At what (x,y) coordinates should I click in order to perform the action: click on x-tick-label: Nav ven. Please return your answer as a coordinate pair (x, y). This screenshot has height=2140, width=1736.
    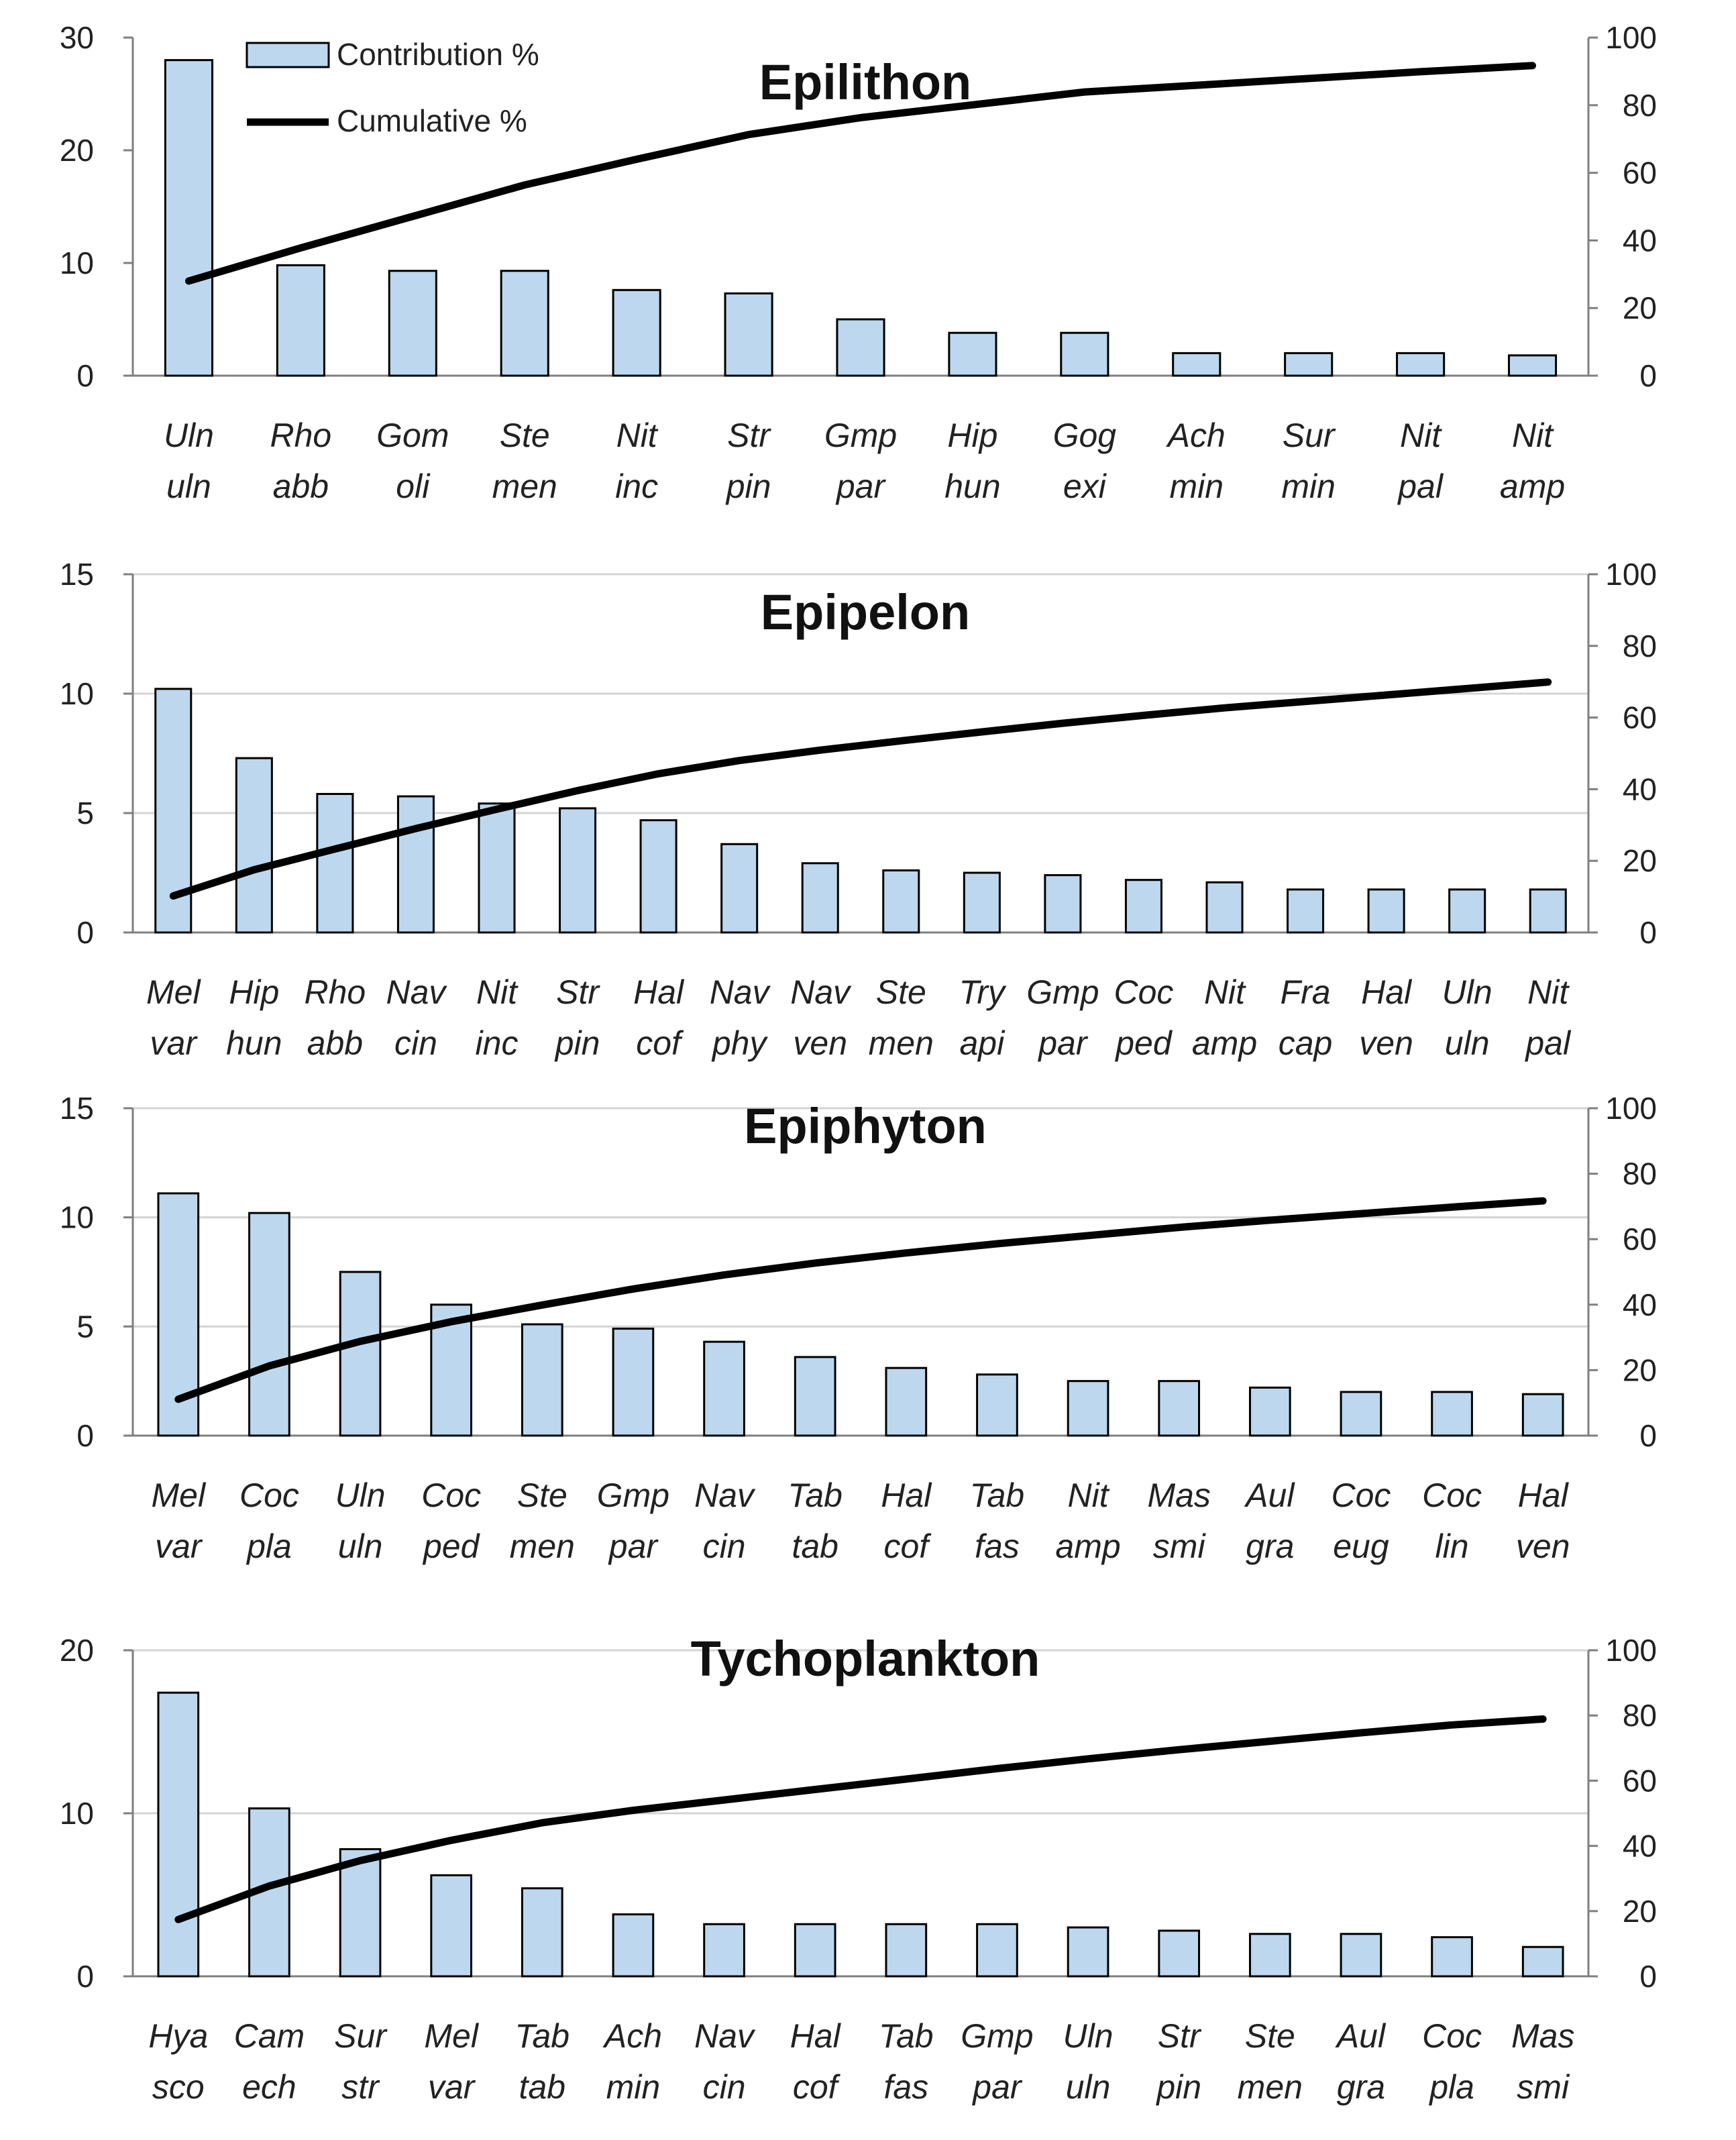
    Looking at the image, I should click on (821, 1017).